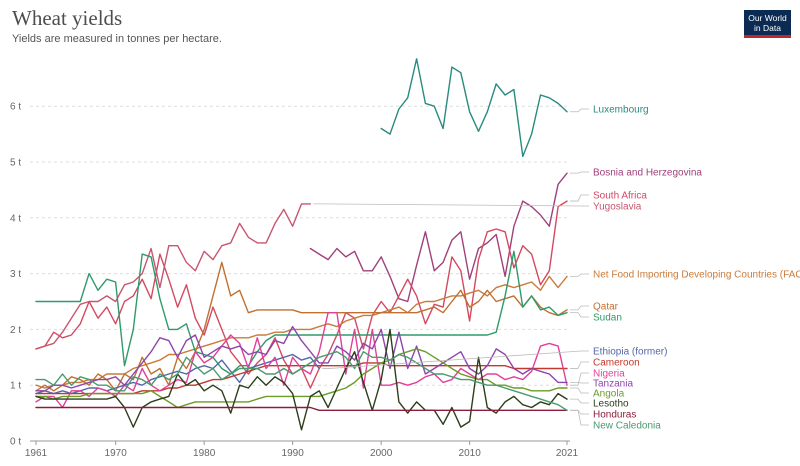  I want to click on series-label-13: Honduras, so click(614, 415).